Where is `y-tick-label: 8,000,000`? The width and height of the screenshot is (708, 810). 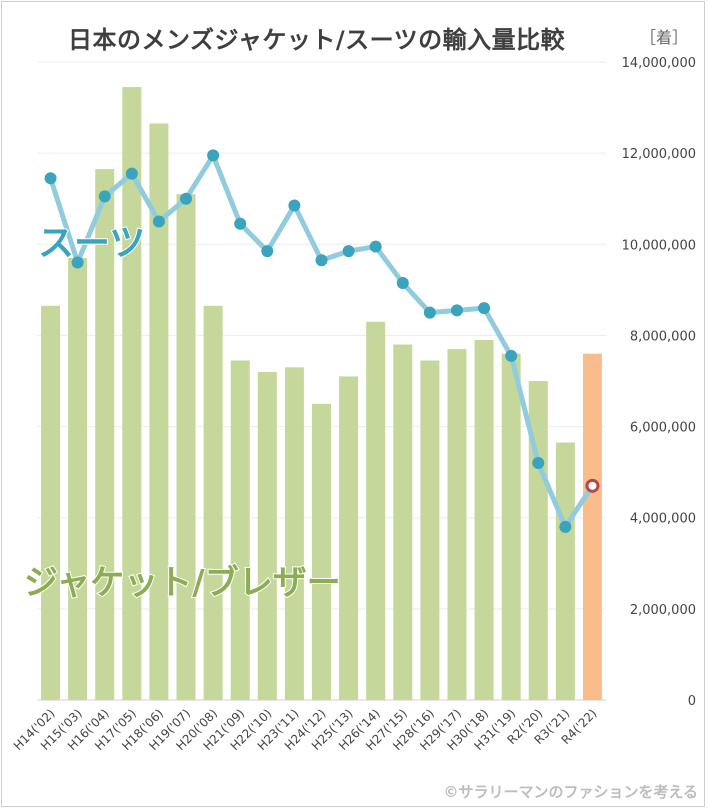 y-tick-label: 8,000,000 is located at coordinates (663, 336).